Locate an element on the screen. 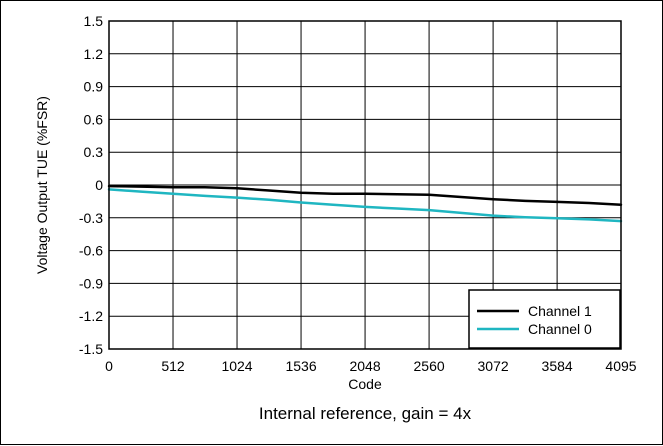  y-tick-label: -1.2 is located at coordinates (91, 316).